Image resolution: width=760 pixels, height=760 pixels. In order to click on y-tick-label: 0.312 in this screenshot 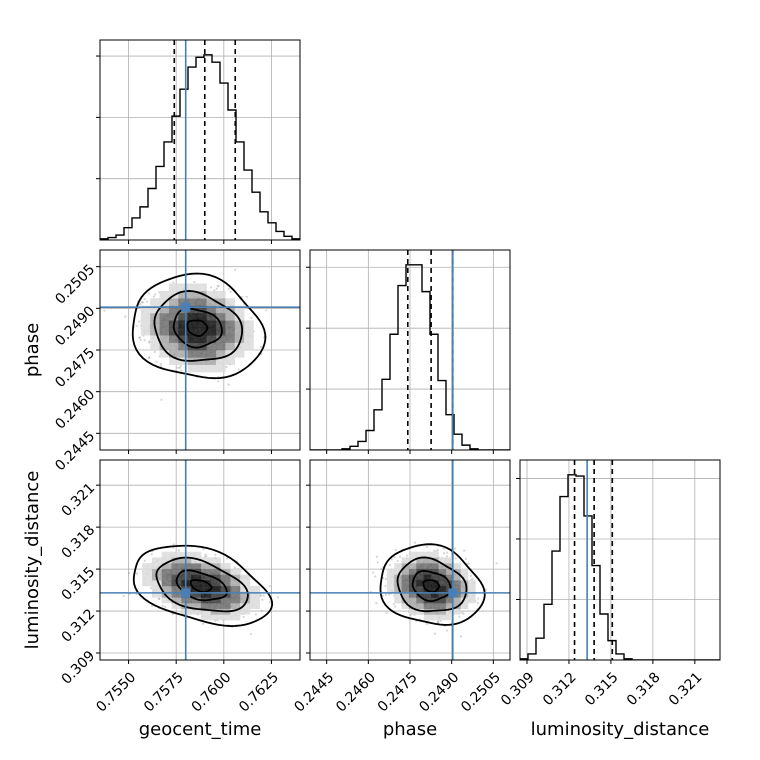, I will do `click(79, 626)`.